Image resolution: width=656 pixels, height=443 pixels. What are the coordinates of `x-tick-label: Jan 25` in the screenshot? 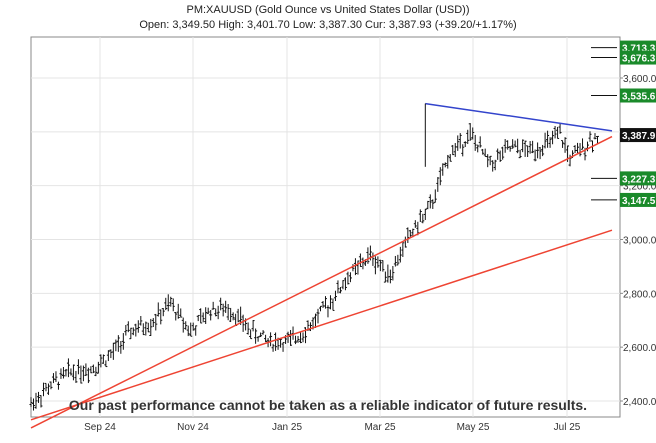 It's located at (287, 427).